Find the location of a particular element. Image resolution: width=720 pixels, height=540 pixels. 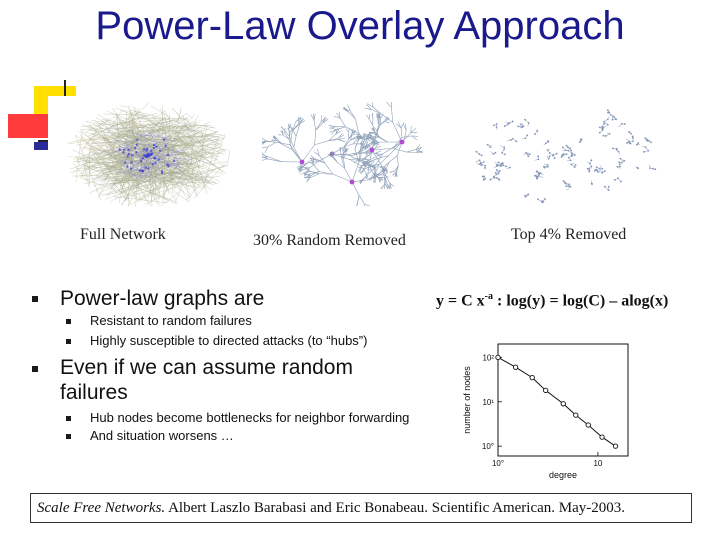

bullet-power-law-graphs: Power-law graphs are is located at coordinates (162, 298).